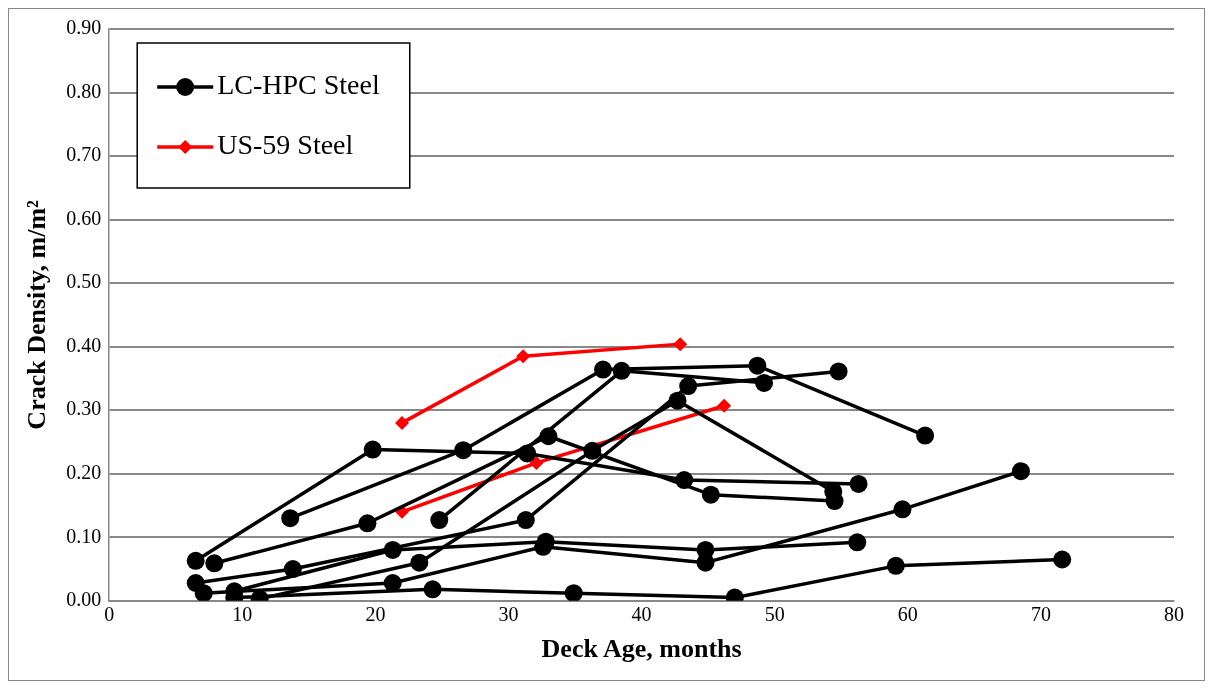  What do you see at coordinates (84, 217) in the screenshot?
I see `y-tick-label: 0.60` at bounding box center [84, 217].